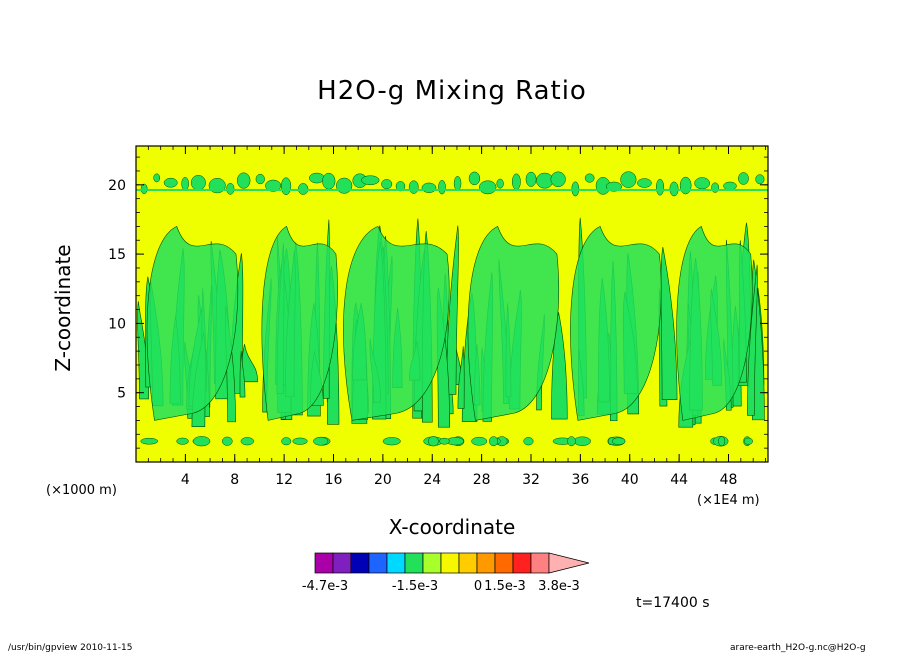  Describe the element at coordinates (117, 255) in the screenshot. I see `y-tick-label: 15` at that location.